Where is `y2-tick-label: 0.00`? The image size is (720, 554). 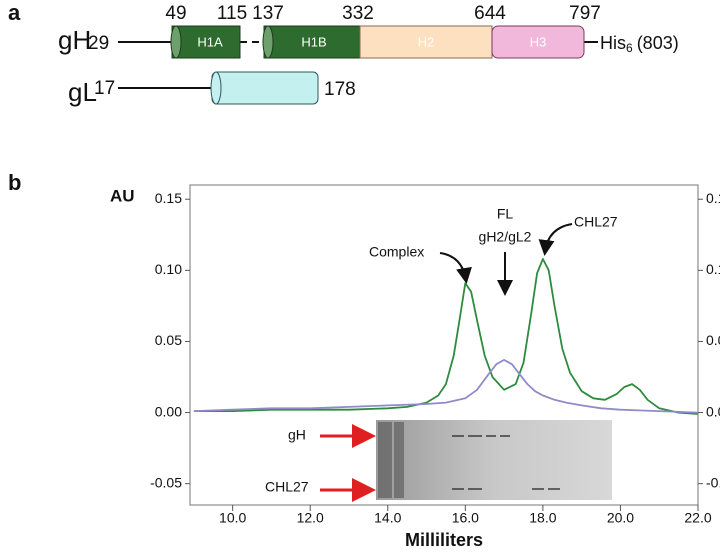
y2-tick-label: 0.00 is located at coordinates (713, 411).